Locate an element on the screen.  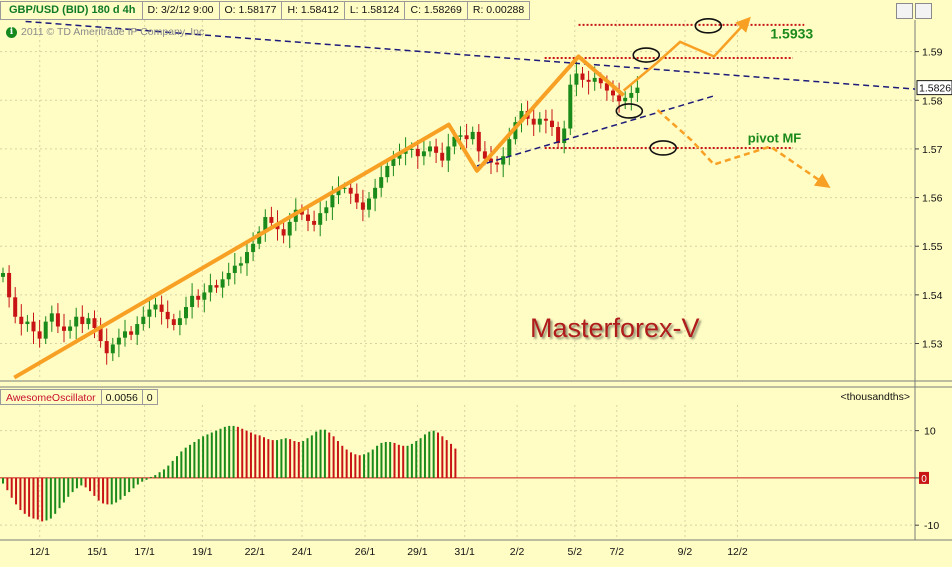
x-tick-label: 2/2 is located at coordinates (517, 552).